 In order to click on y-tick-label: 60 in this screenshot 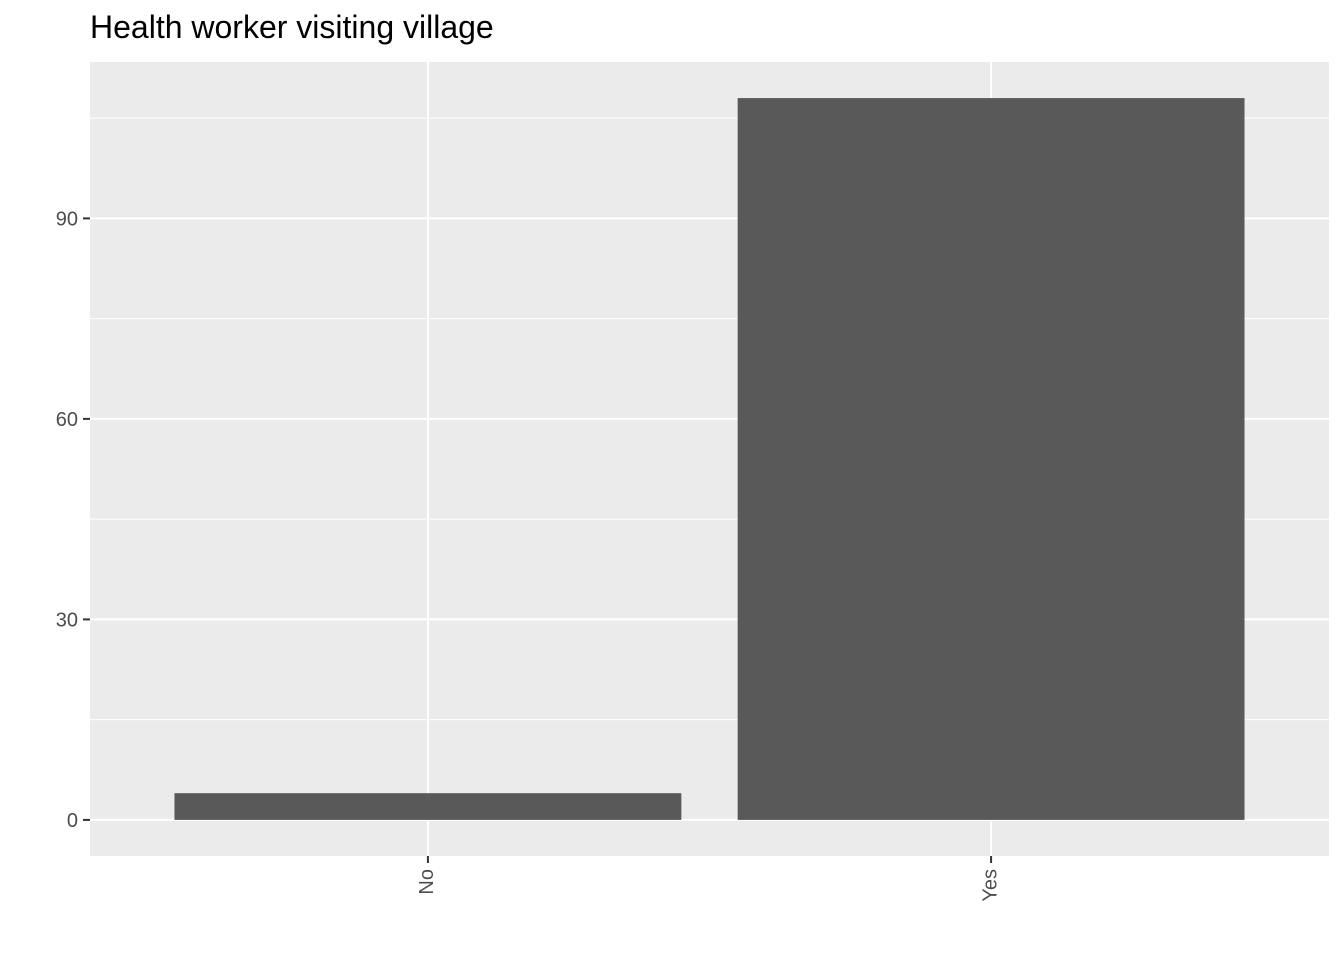, I will do `click(67, 420)`.